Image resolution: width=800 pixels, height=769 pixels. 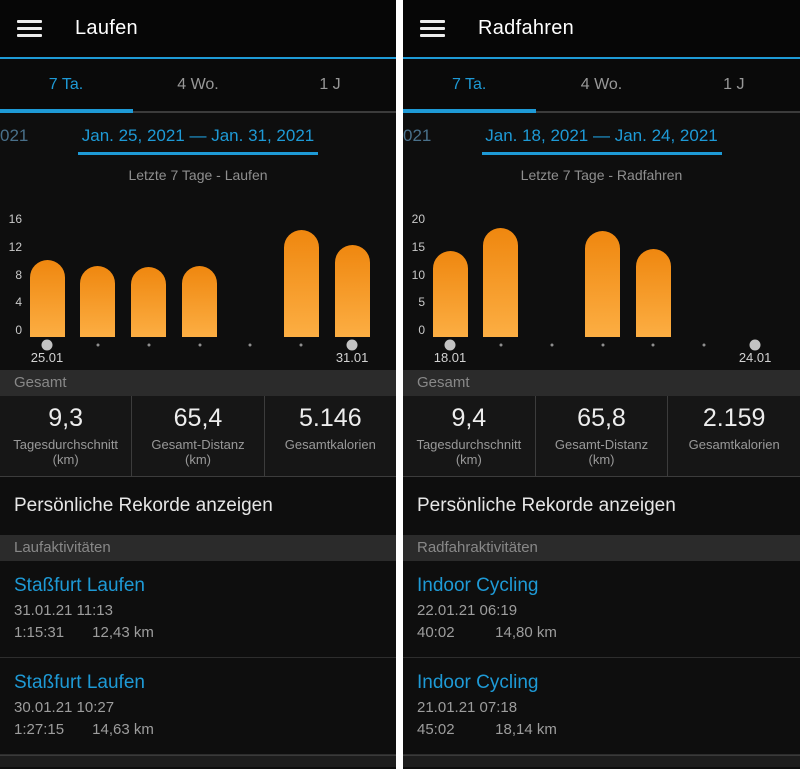 What do you see at coordinates (436, 632) in the screenshot?
I see `activity-duration: 40:02` at bounding box center [436, 632].